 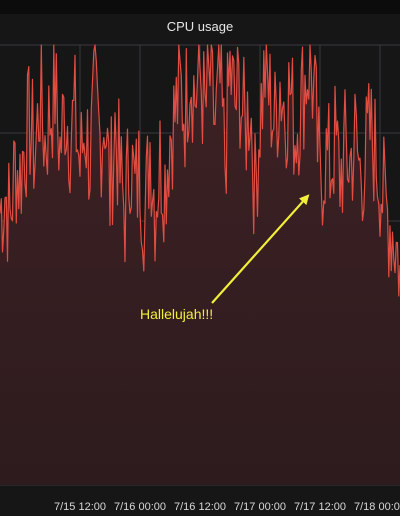 What do you see at coordinates (80, 507) in the screenshot?
I see `x-tick-label: 7/15 12:00` at bounding box center [80, 507].